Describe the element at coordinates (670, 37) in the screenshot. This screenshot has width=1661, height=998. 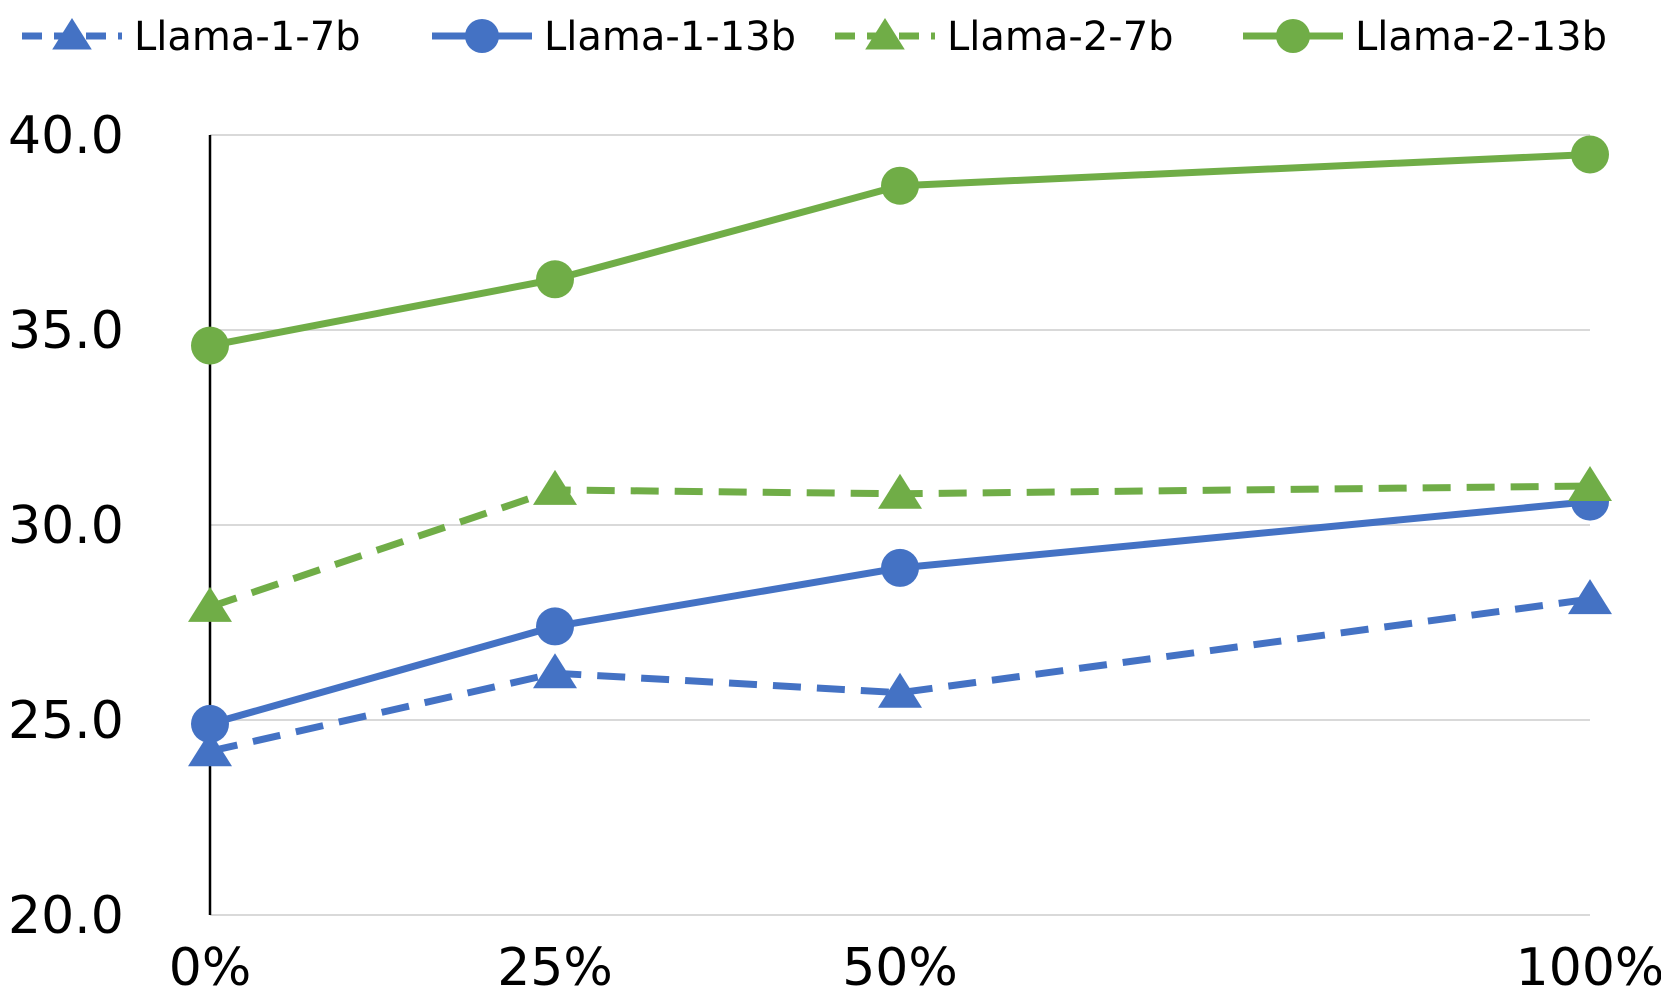
I see `legend-label: Llama-1-13b` at that location.